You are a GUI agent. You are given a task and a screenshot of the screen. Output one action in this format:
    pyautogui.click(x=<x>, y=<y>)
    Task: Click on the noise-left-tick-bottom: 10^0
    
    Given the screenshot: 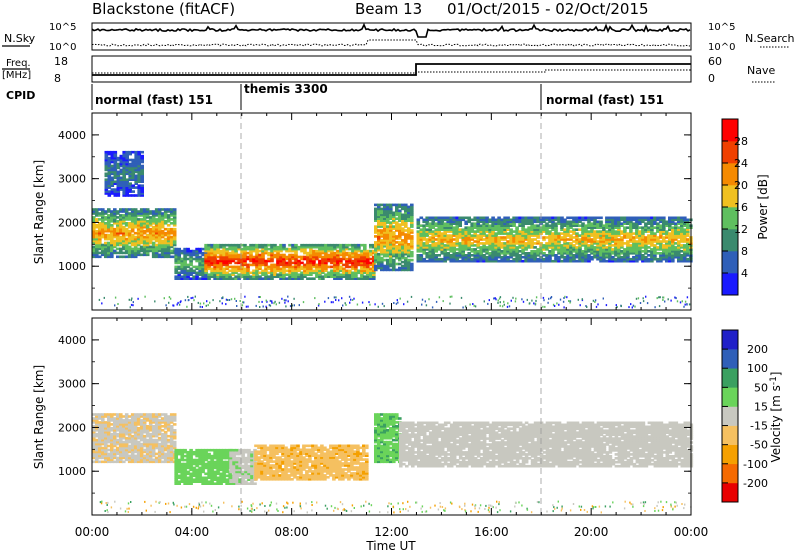 What is the action you would take?
    pyautogui.click(x=62, y=47)
    